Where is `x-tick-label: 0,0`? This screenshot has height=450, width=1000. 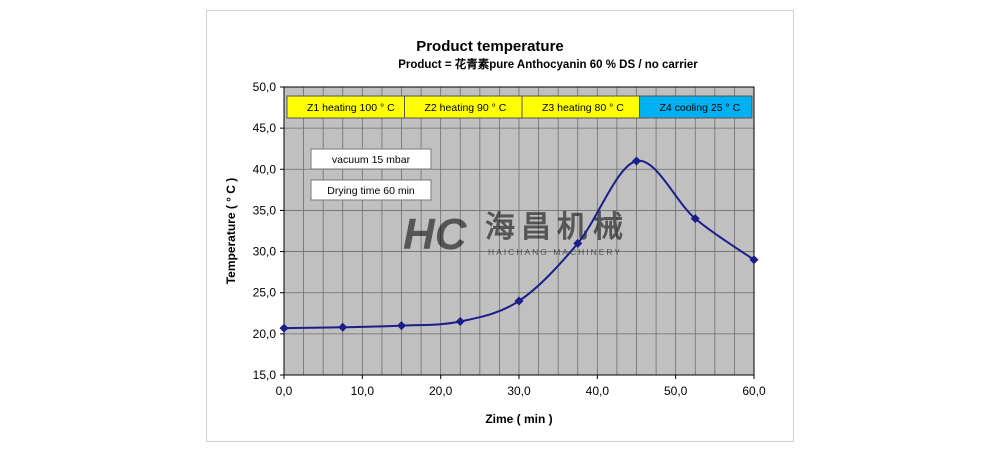 x-tick-label: 0,0 is located at coordinates (284, 391).